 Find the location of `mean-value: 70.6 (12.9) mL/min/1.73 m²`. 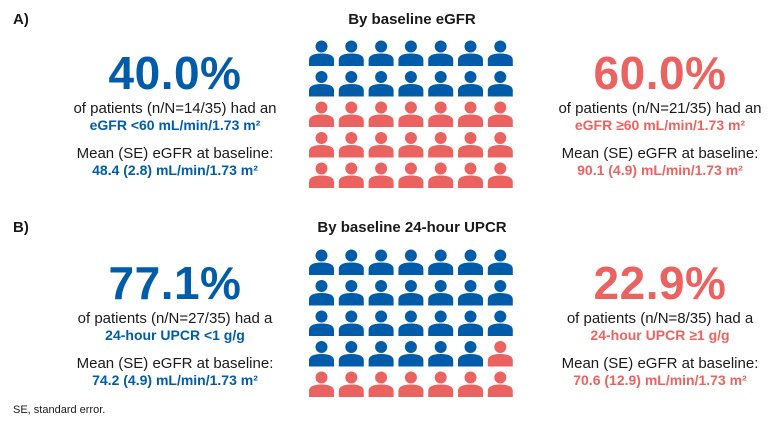

mean-value: 70.6 (12.9) mL/min/1.73 m² is located at coordinates (660, 380).